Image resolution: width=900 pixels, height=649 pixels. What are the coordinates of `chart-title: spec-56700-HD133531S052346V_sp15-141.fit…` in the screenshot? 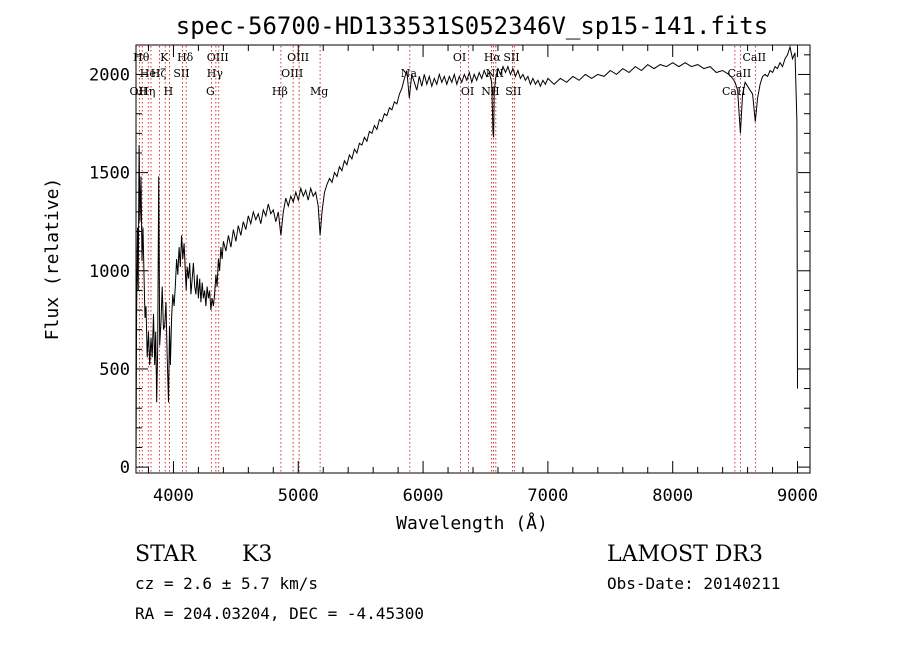 It's located at (472, 26).